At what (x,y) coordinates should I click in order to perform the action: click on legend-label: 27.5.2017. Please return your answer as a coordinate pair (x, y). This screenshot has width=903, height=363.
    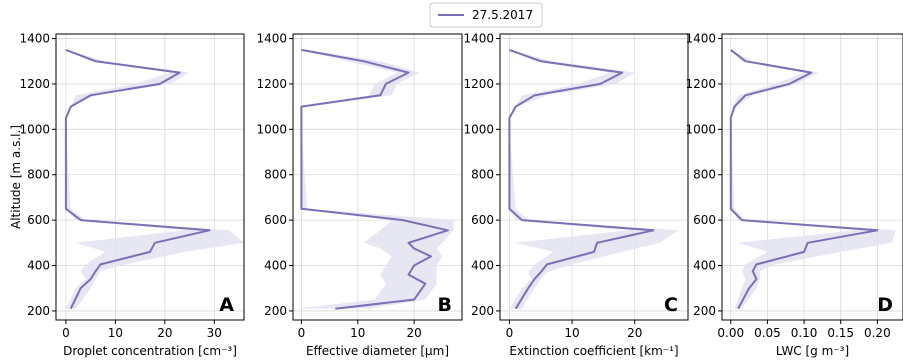
    Looking at the image, I should click on (502, 15).